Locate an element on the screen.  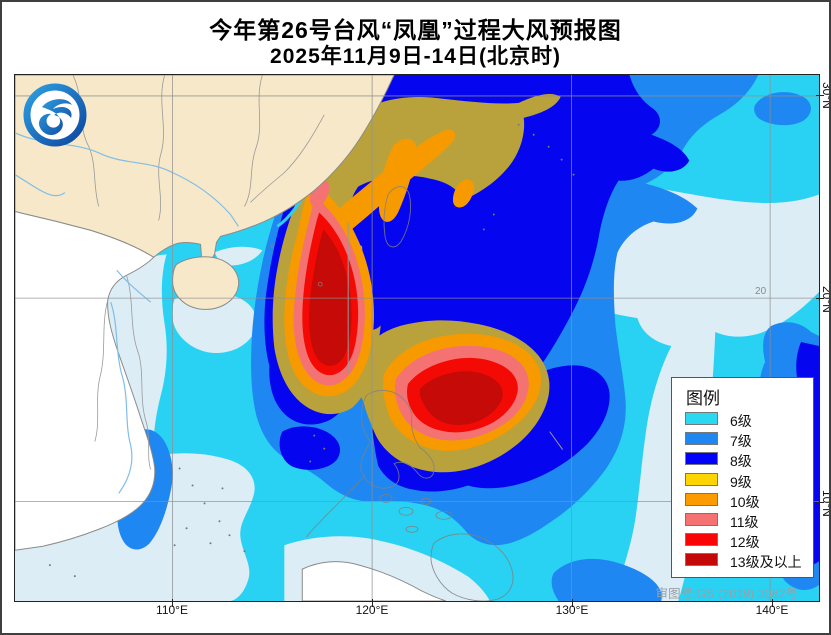
legend: 图例 6级 7级 8级 9级 10级 is located at coordinates (742, 477).